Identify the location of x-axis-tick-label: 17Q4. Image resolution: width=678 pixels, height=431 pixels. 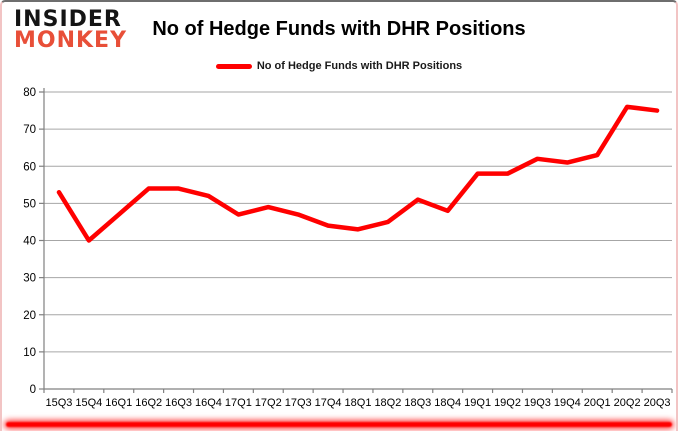
(328, 403).